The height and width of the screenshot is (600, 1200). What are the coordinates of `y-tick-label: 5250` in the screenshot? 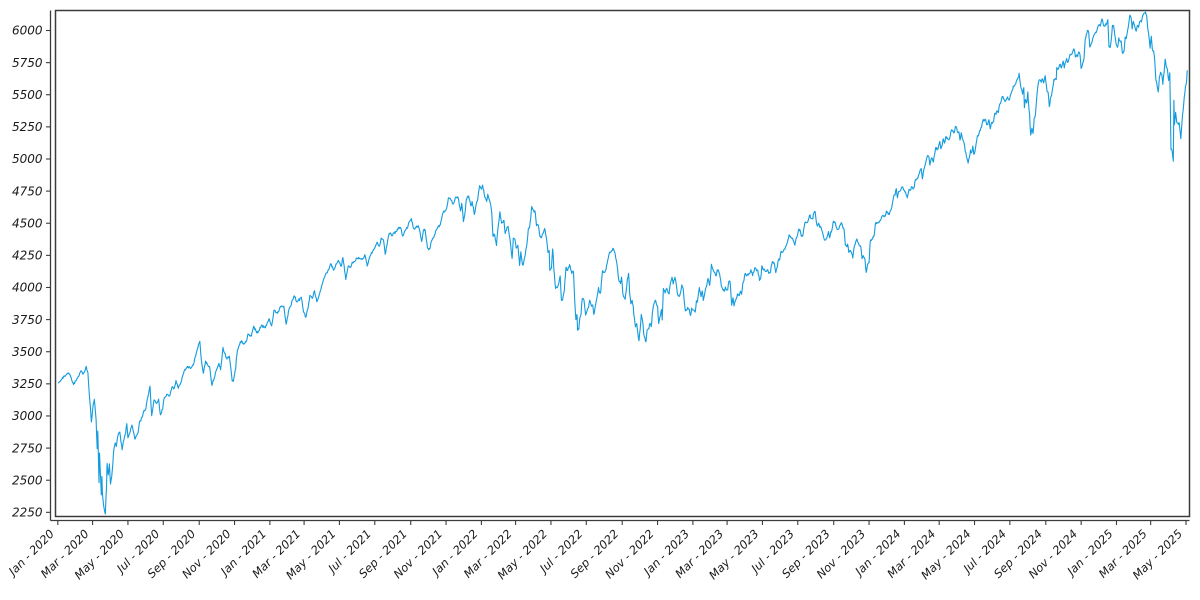 It's located at (27, 127).